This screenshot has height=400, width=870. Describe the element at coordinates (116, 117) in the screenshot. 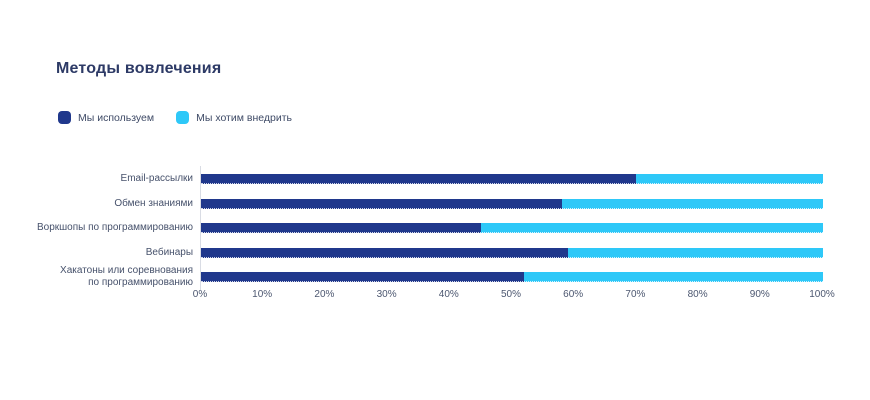

I see `legend-label: Мы используем` at that location.